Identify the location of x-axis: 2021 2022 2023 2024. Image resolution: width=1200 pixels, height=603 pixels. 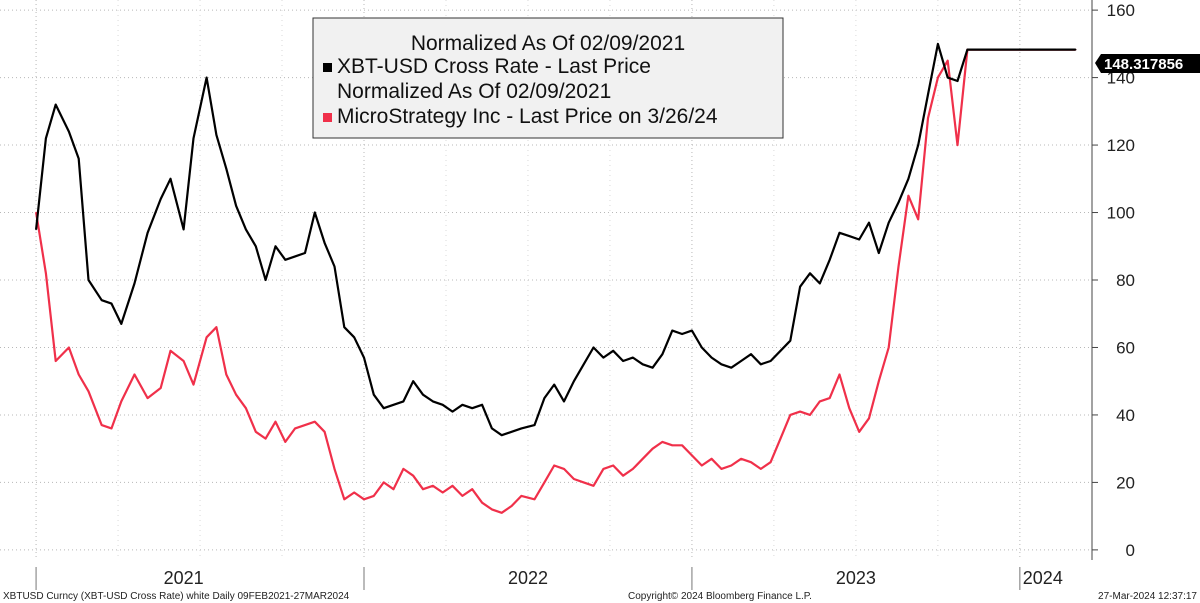
(546, 576).